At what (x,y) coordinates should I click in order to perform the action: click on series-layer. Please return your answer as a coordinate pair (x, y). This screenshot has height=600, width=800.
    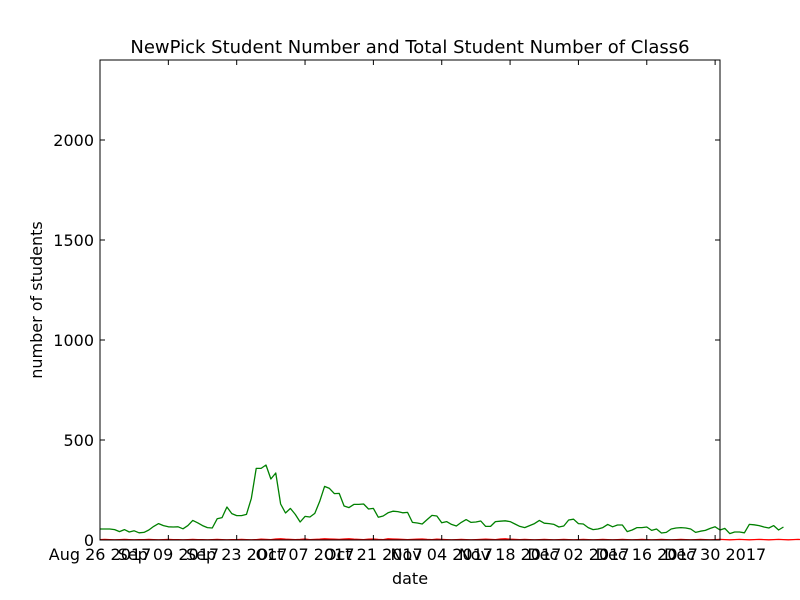
    Looking at the image, I should click on (449, 502).